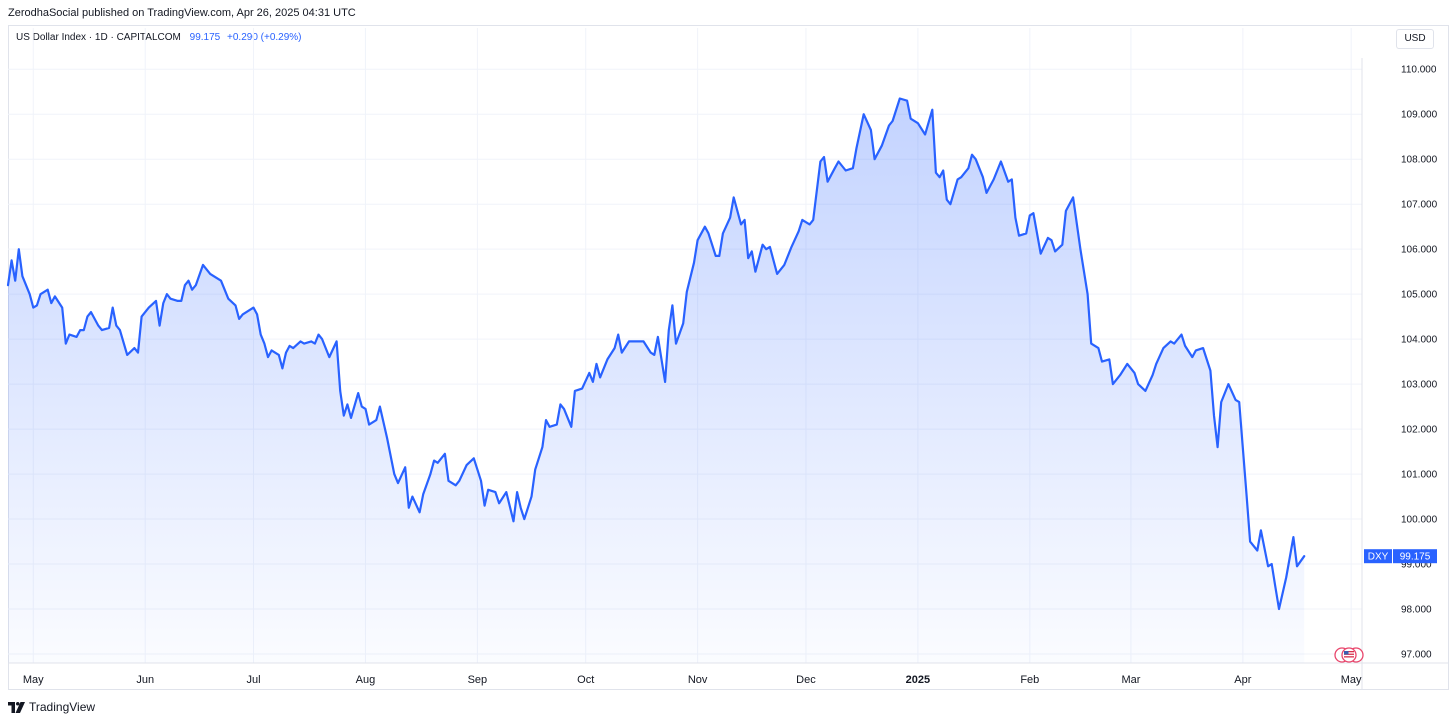 The height and width of the screenshot is (722, 1456). What do you see at coordinates (1130, 680) in the screenshot?
I see `x-tick-label: Mar` at bounding box center [1130, 680].